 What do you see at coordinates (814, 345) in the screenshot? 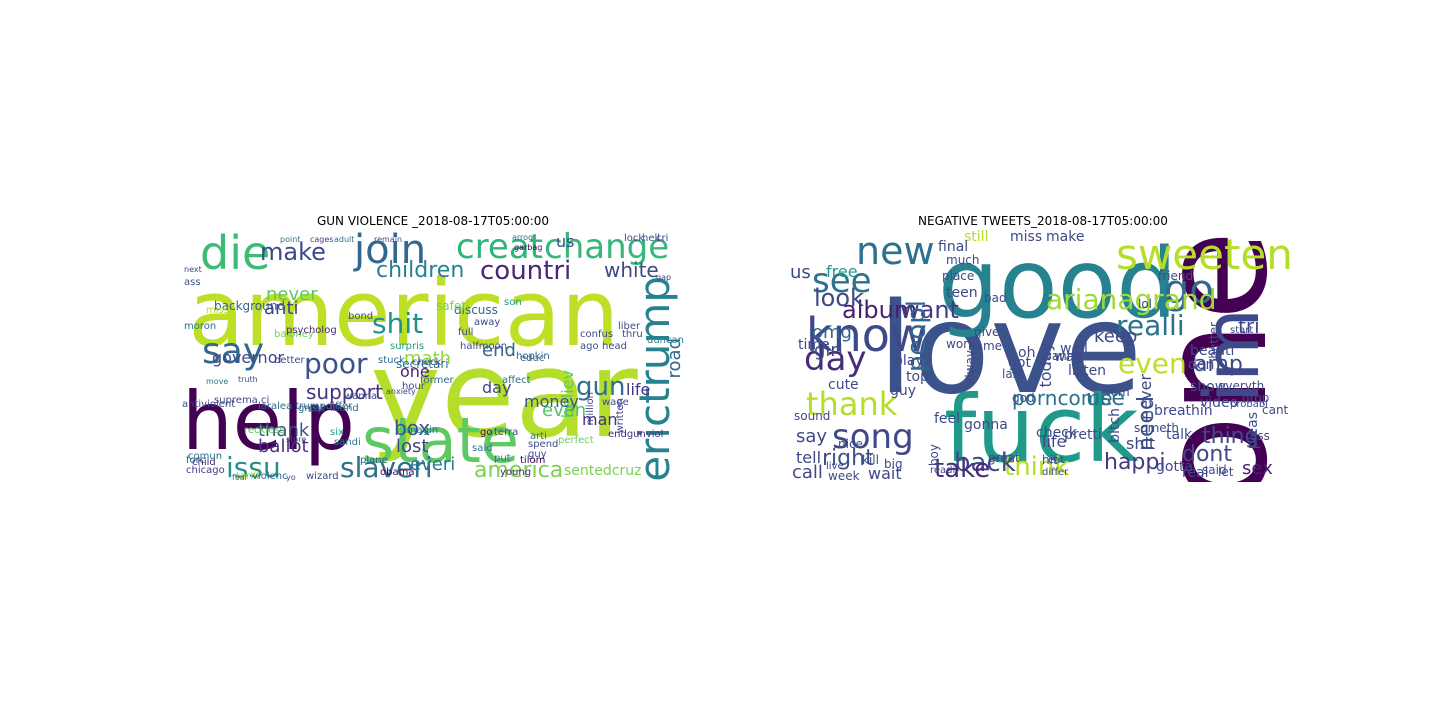
I see `word: time` at bounding box center [814, 345].